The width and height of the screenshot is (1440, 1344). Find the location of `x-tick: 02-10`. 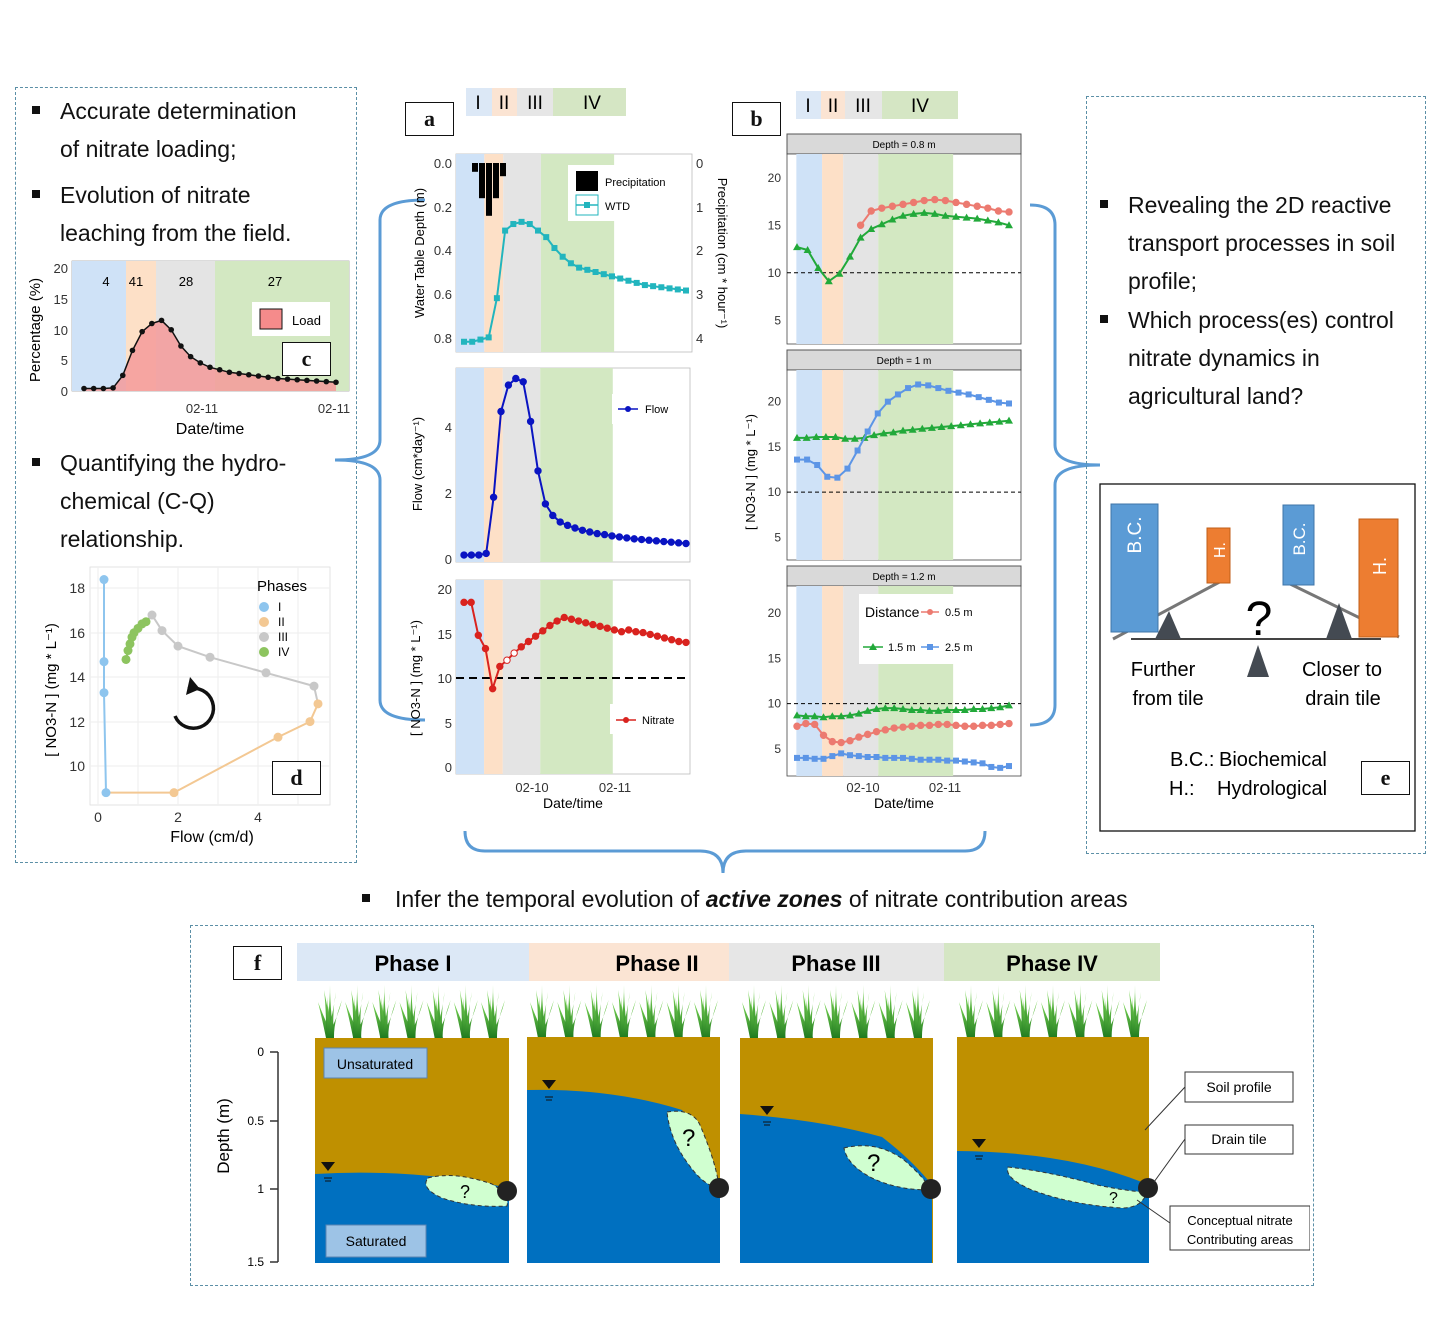

x-tick: 02-10 is located at coordinates (862, 787).